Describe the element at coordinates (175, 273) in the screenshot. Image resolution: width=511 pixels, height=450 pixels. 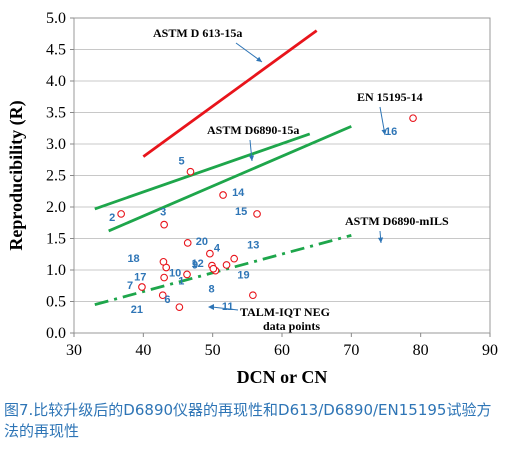
I see `point-label-10: 10` at that location.